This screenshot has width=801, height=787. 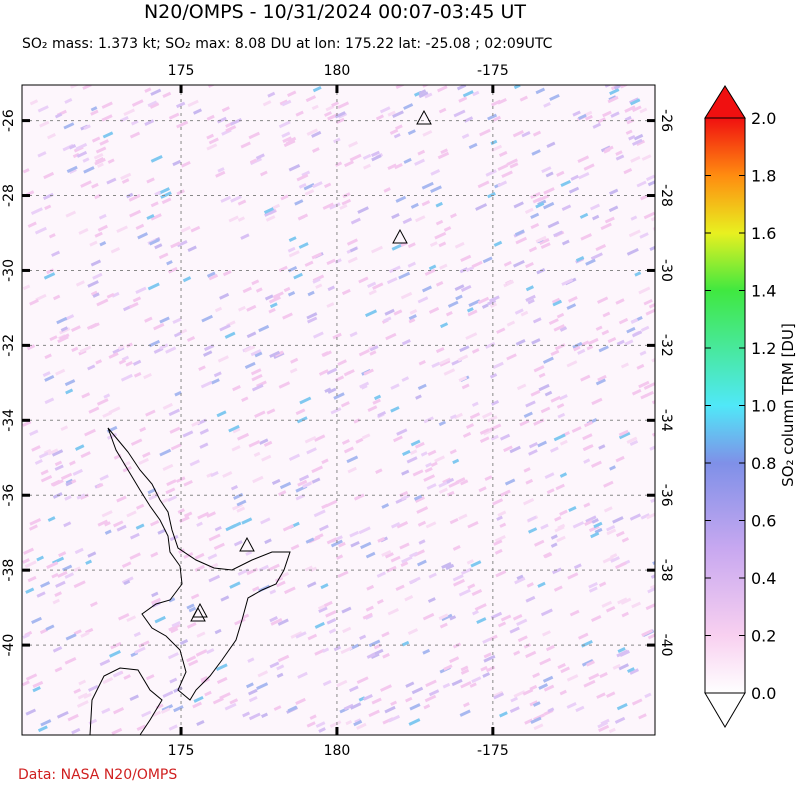 I want to click on lat-label-left: -28, so click(x=9, y=195).